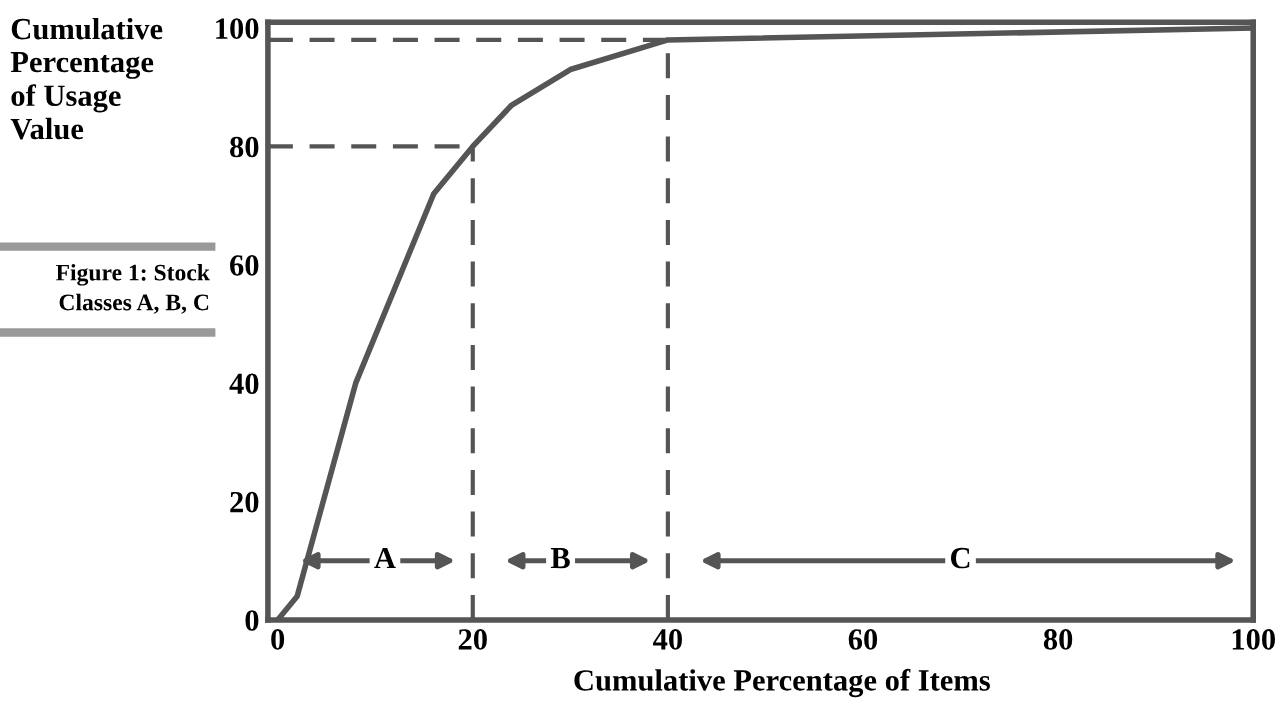 This screenshot has width=1288, height=715. Describe the element at coordinates (244, 384) in the screenshot. I see `y-tick-label: 40` at that location.